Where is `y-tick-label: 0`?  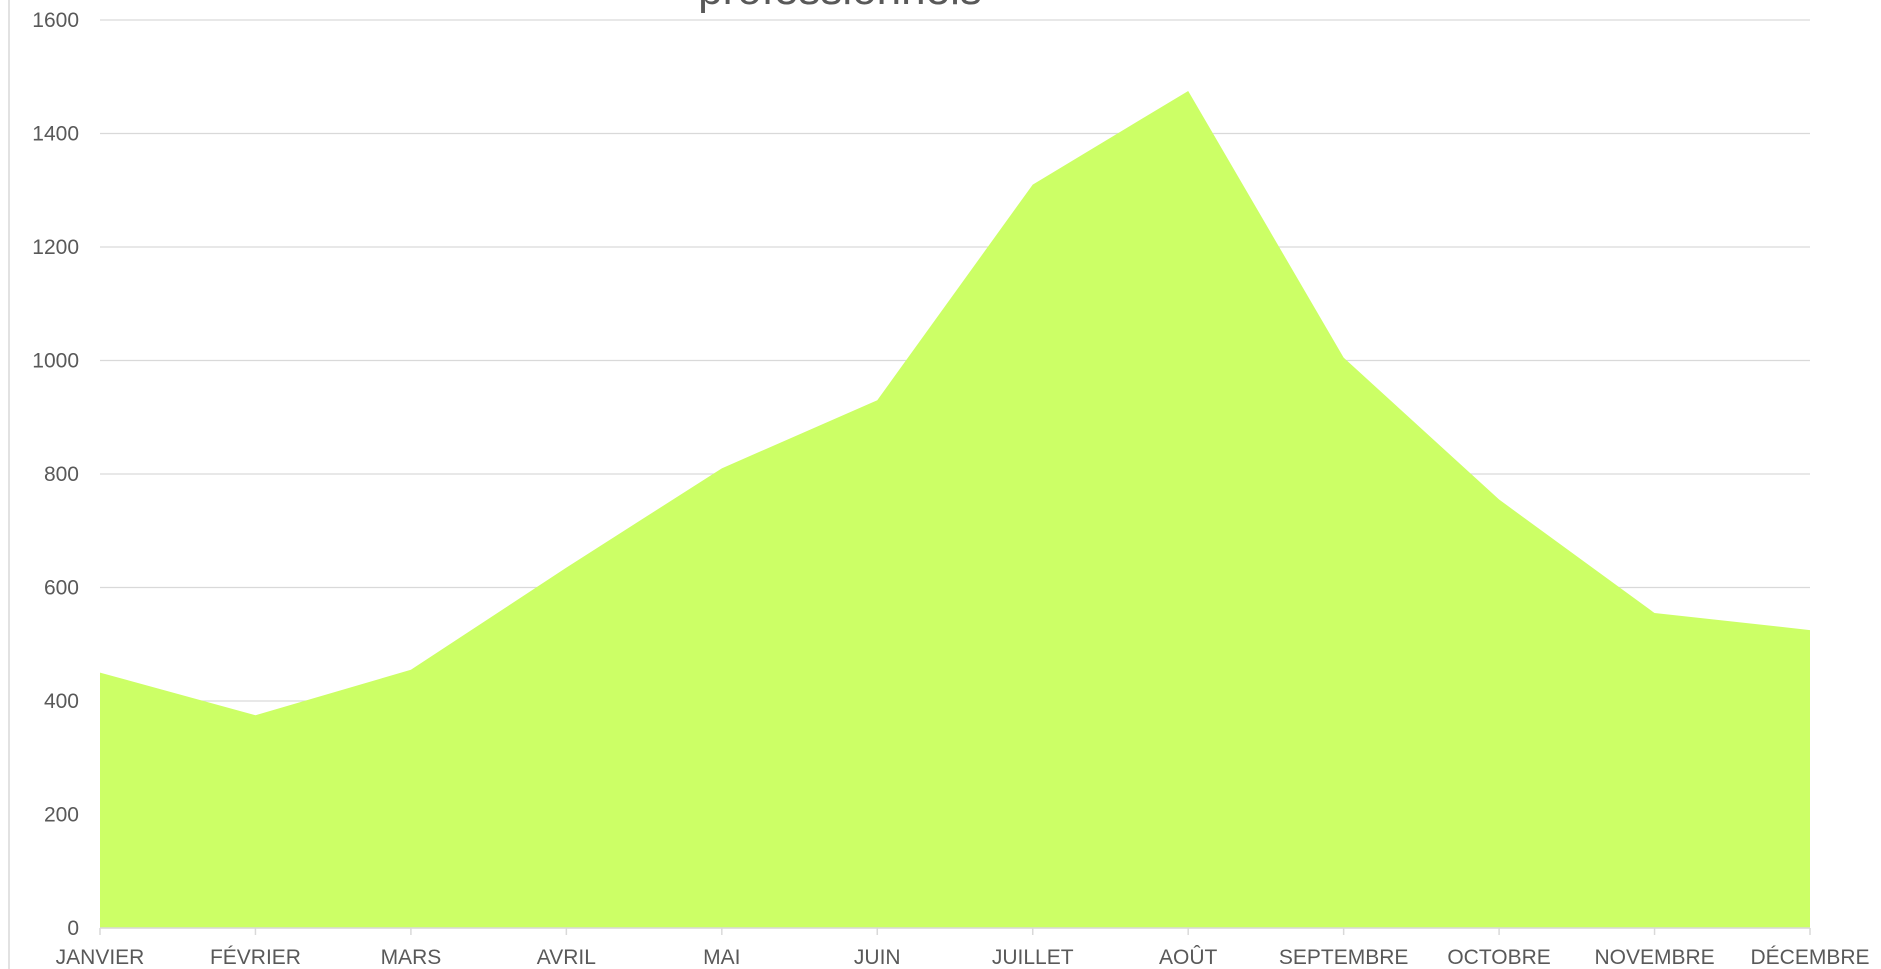
y-tick-label: 0 is located at coordinates (73, 928).